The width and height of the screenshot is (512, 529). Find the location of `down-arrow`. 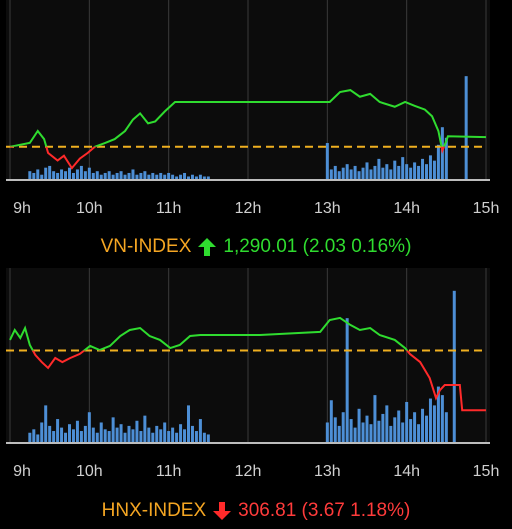

down-arrow is located at coordinates (222, 511).